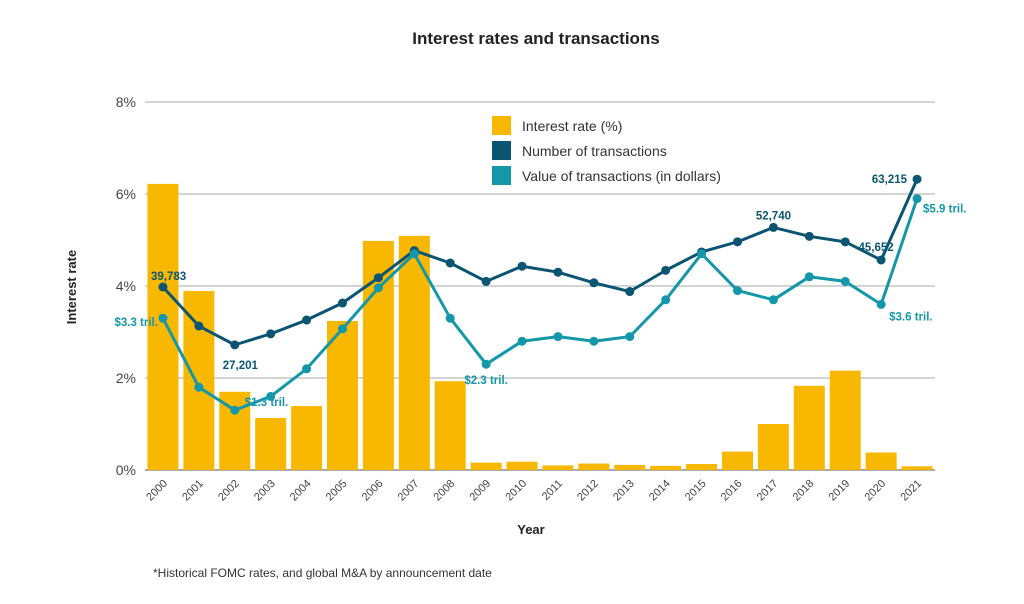 This screenshot has width=1024, height=604. What do you see at coordinates (229, 491) in the screenshot?
I see `x-tick-label: 2002` at bounding box center [229, 491].